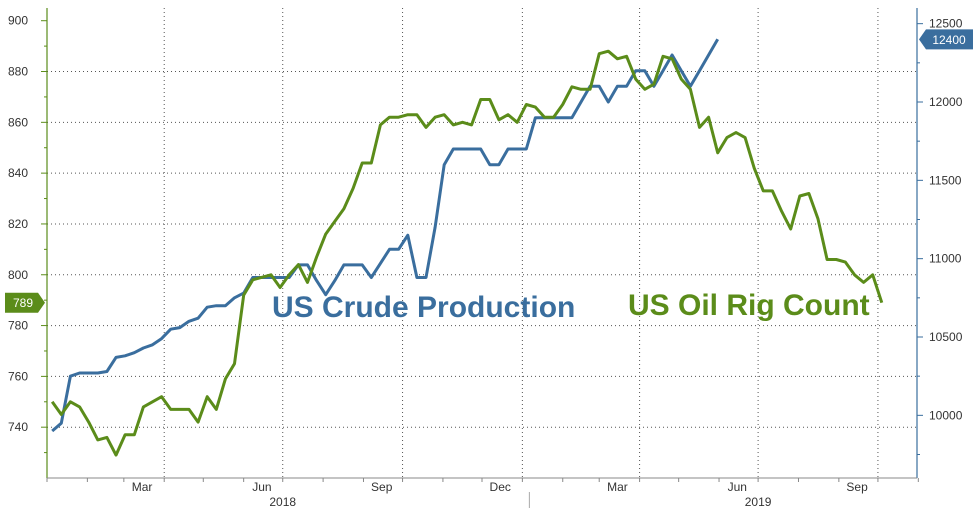  I want to click on left-tick-label: 780, so click(18, 326).